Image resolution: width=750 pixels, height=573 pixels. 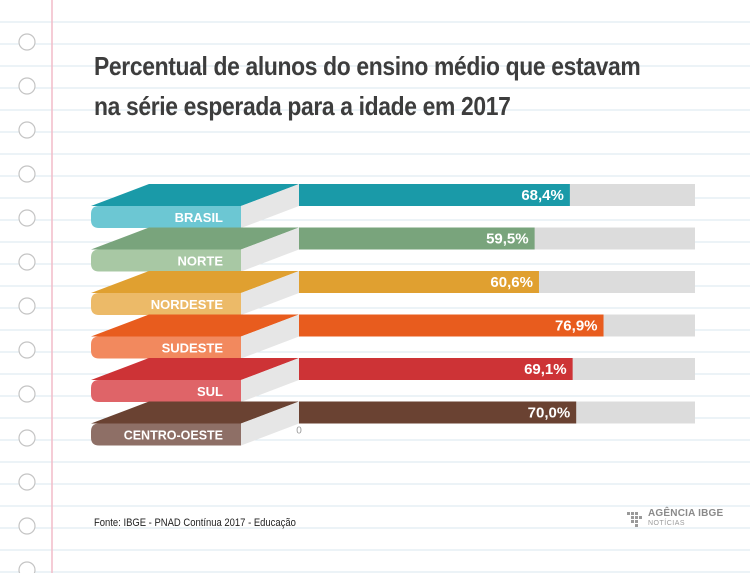 I want to click on bar-nordeste, so click(x=419, y=282).